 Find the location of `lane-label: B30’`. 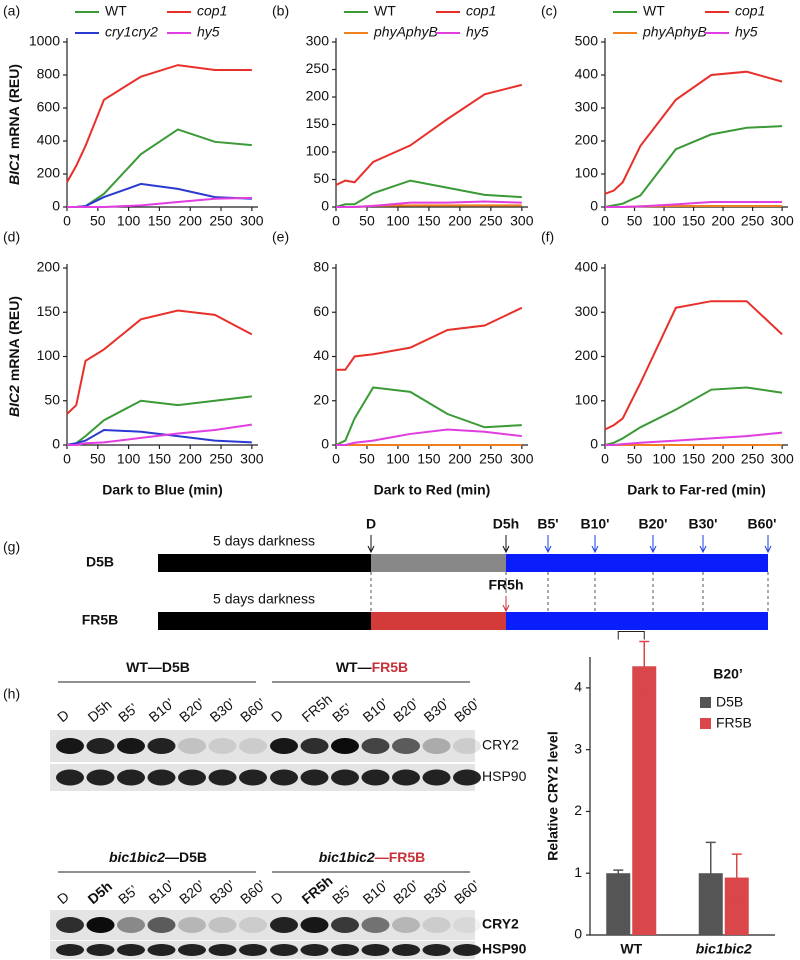

lane-label: B30’ is located at coordinates (223, 892).